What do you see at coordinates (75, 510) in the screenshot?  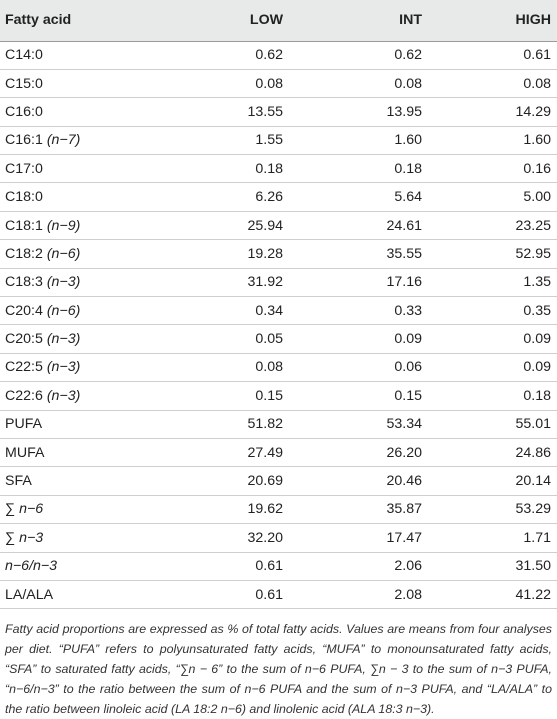 I see `fatty-acid-name: ∑ n−6` at bounding box center [75, 510].